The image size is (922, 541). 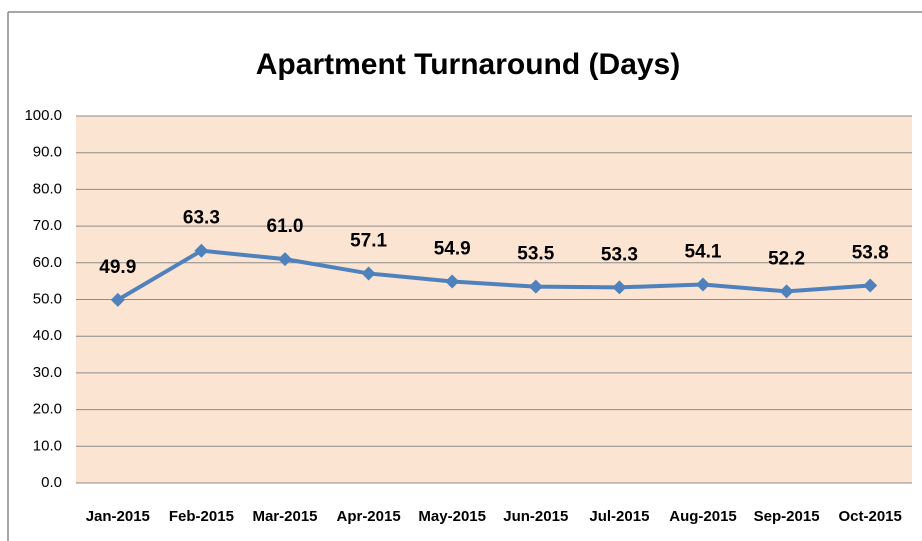 What do you see at coordinates (285, 226) in the screenshot?
I see `data-label: 61.0` at bounding box center [285, 226].